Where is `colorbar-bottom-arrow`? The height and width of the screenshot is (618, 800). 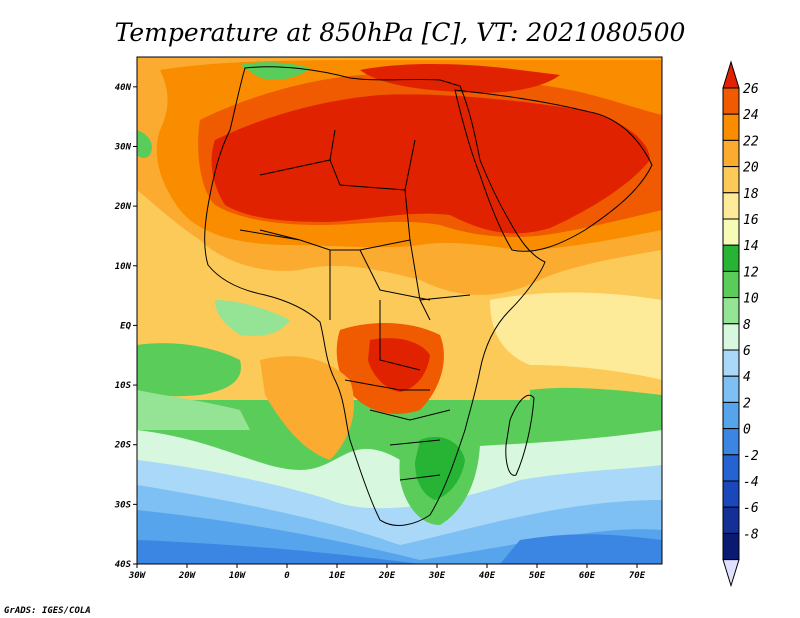
colorbar-bottom-arrow is located at coordinates (731, 573).